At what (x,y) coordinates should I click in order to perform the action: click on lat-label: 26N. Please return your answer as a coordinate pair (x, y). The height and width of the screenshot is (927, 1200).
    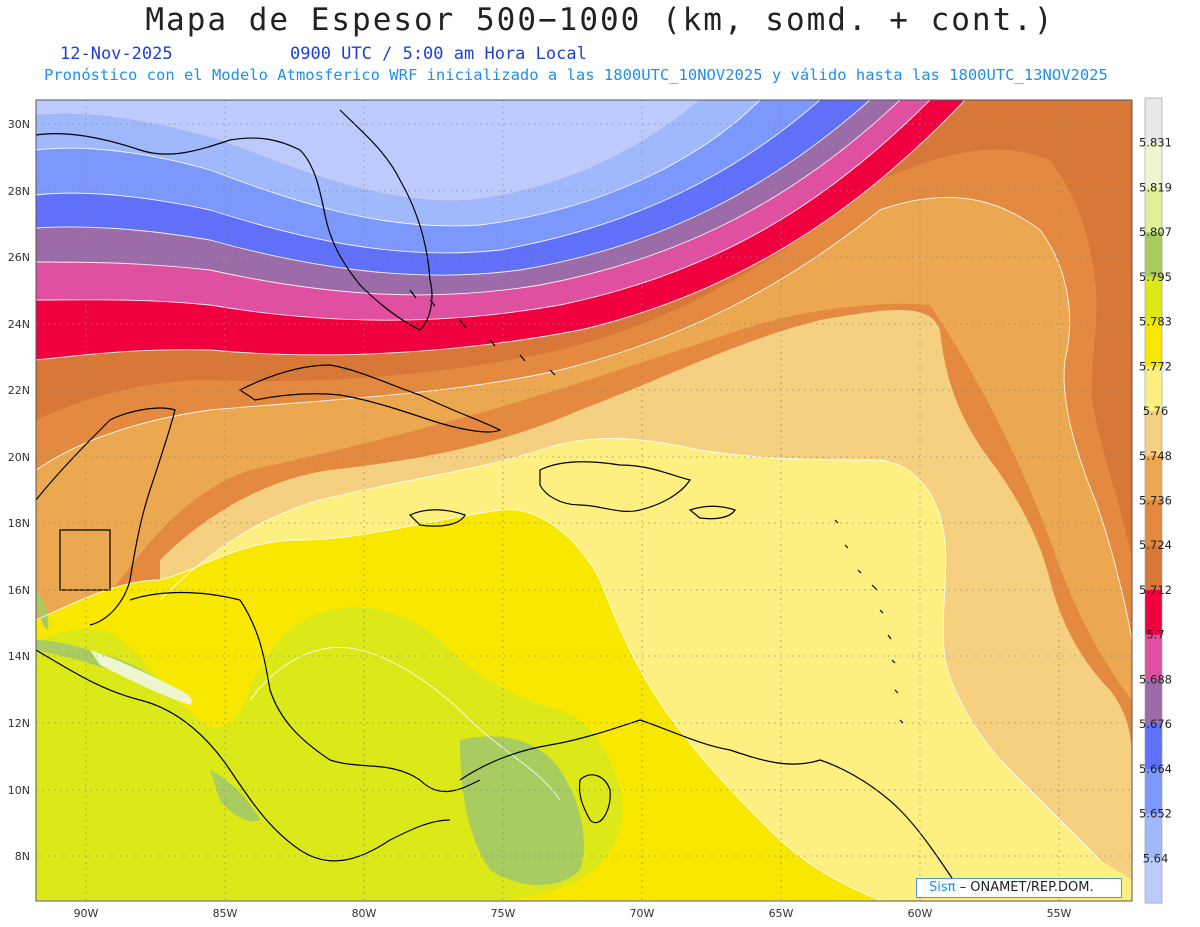
    Looking at the image, I should click on (19, 257).